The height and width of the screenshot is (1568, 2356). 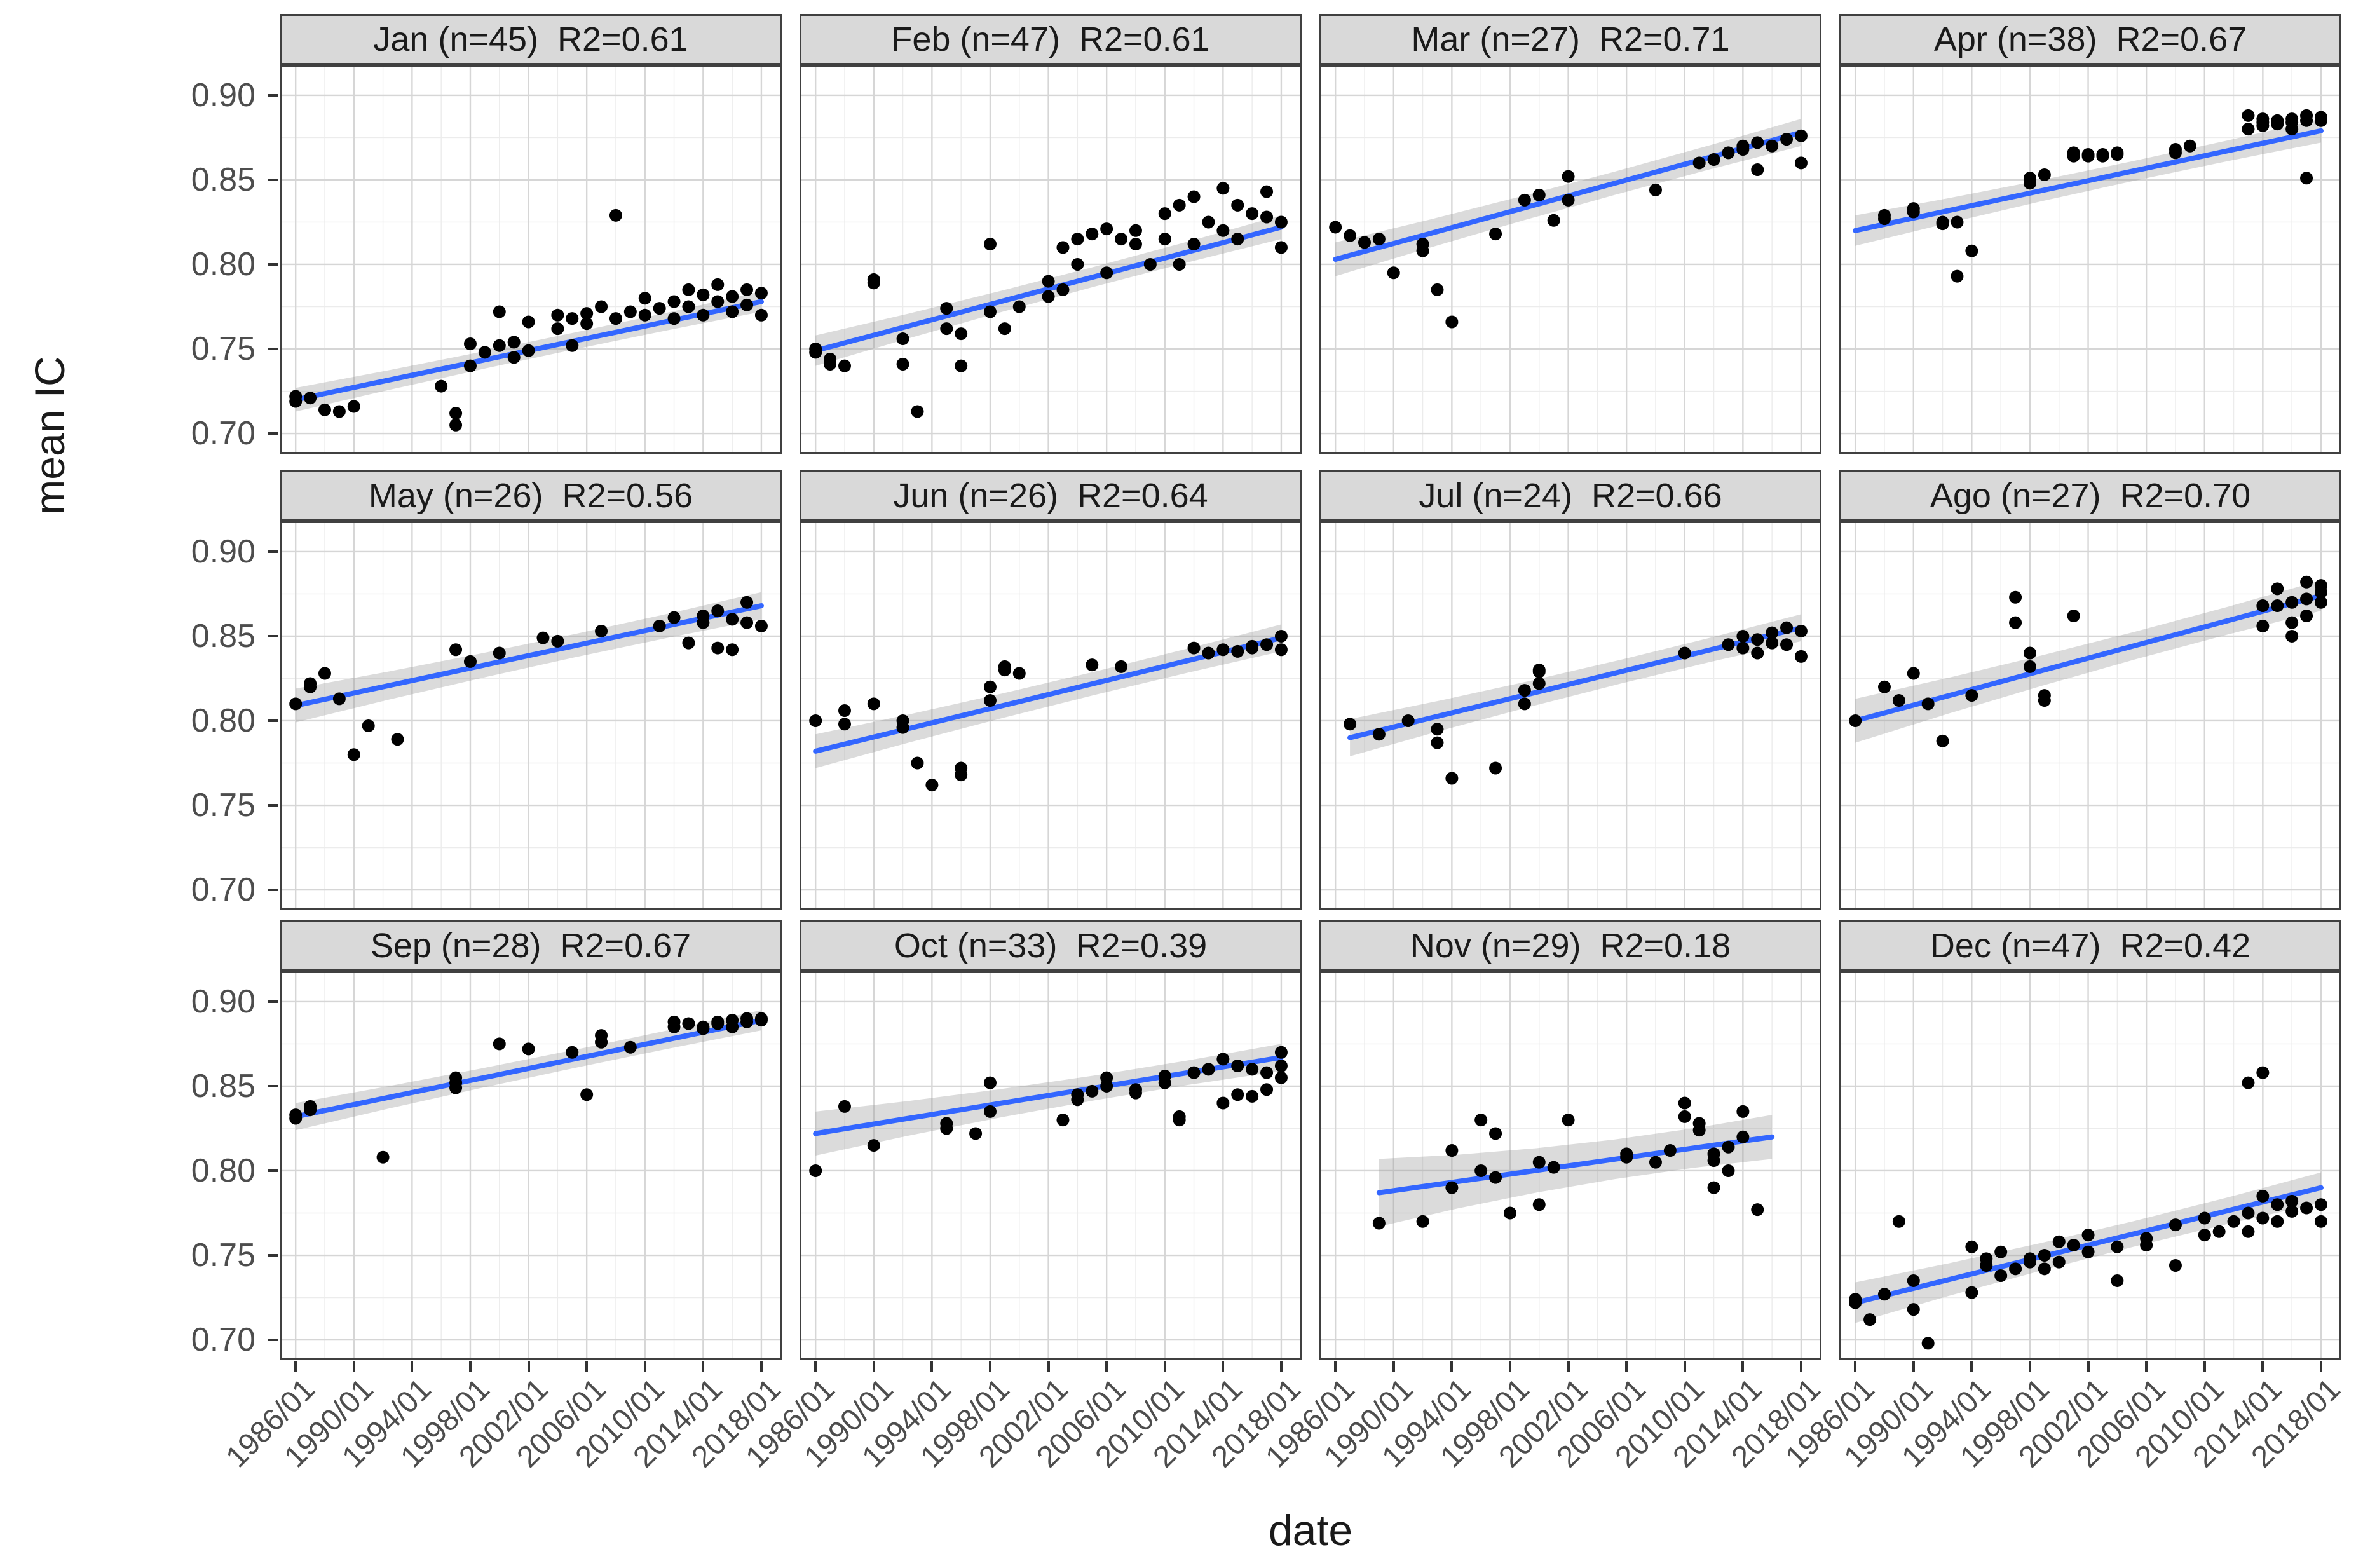 I want to click on facet-strip-jan: Jan (n=45) R2=0.61, so click(x=531, y=39).